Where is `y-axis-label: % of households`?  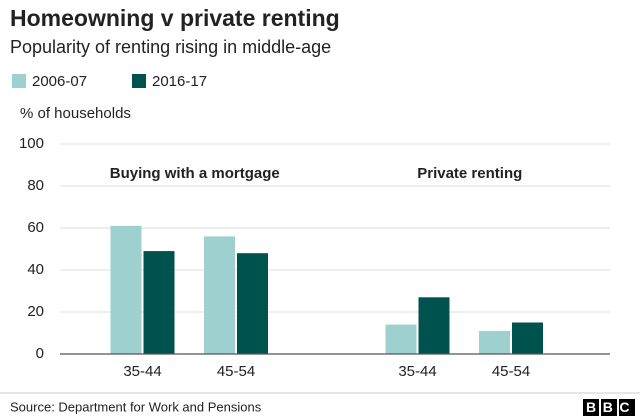 y-axis-label: % of households is located at coordinates (75, 113).